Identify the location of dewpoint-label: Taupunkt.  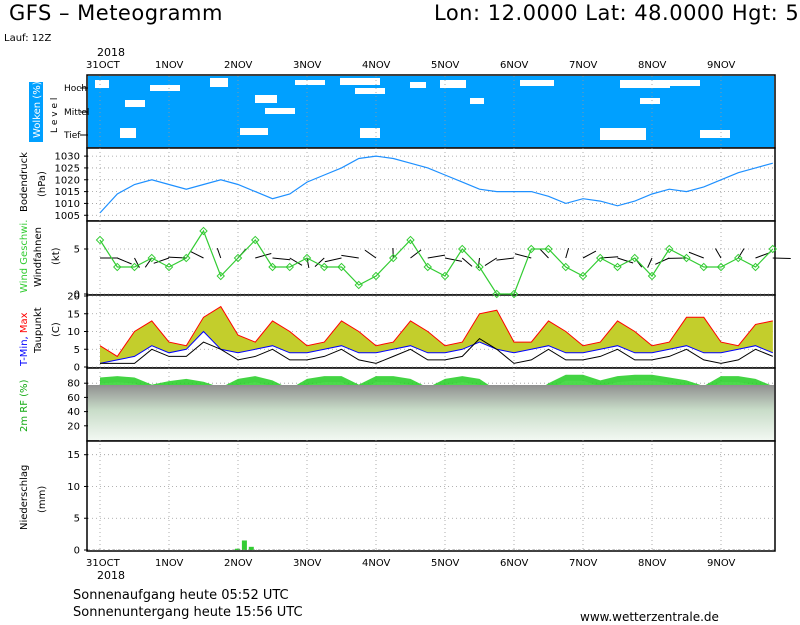
(38, 330).